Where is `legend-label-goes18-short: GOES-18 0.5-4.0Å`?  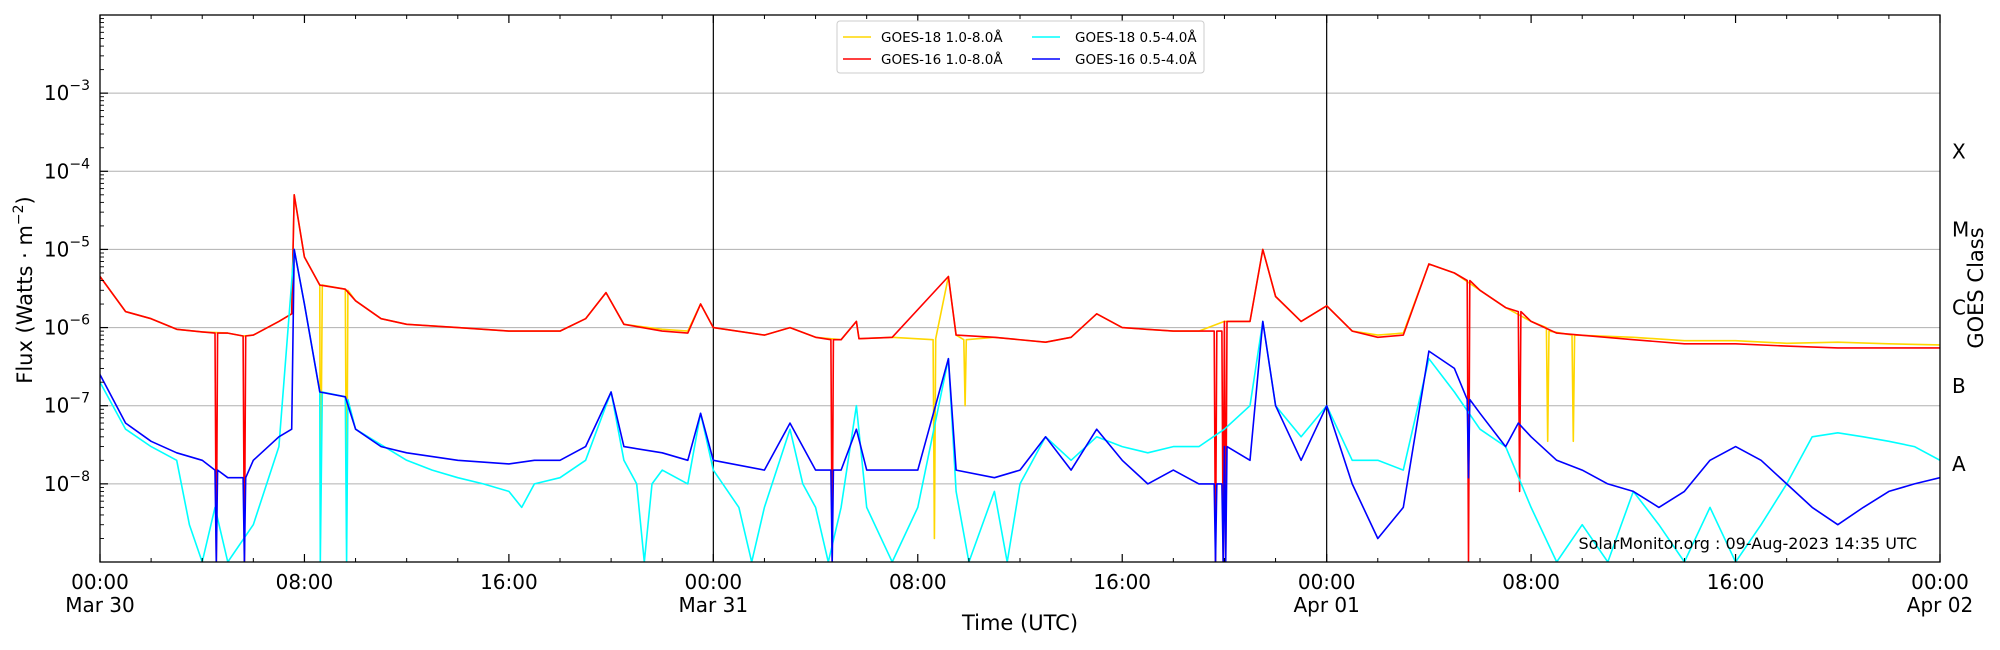 legend-label-goes18-short: GOES-18 0.5-4.0Å is located at coordinates (1136, 37).